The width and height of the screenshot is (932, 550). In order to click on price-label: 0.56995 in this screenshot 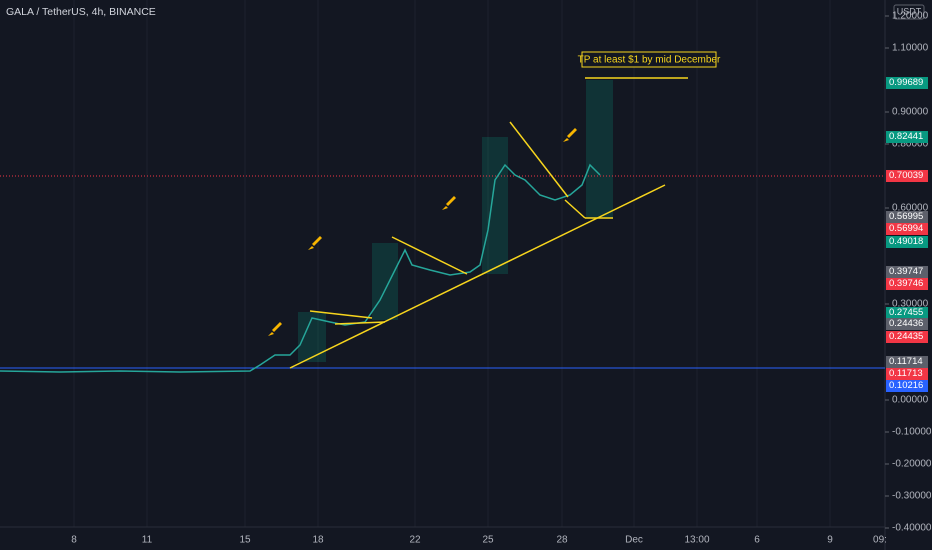, I will do `click(907, 217)`.